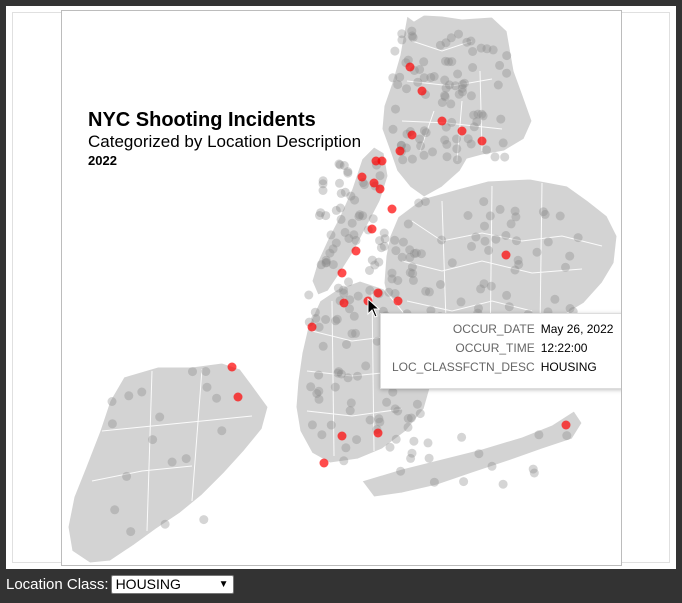 The image size is (682, 603). Describe the element at coordinates (172, 584) in the screenshot. I see `location-class-select: HOUSING ▼` at that location.